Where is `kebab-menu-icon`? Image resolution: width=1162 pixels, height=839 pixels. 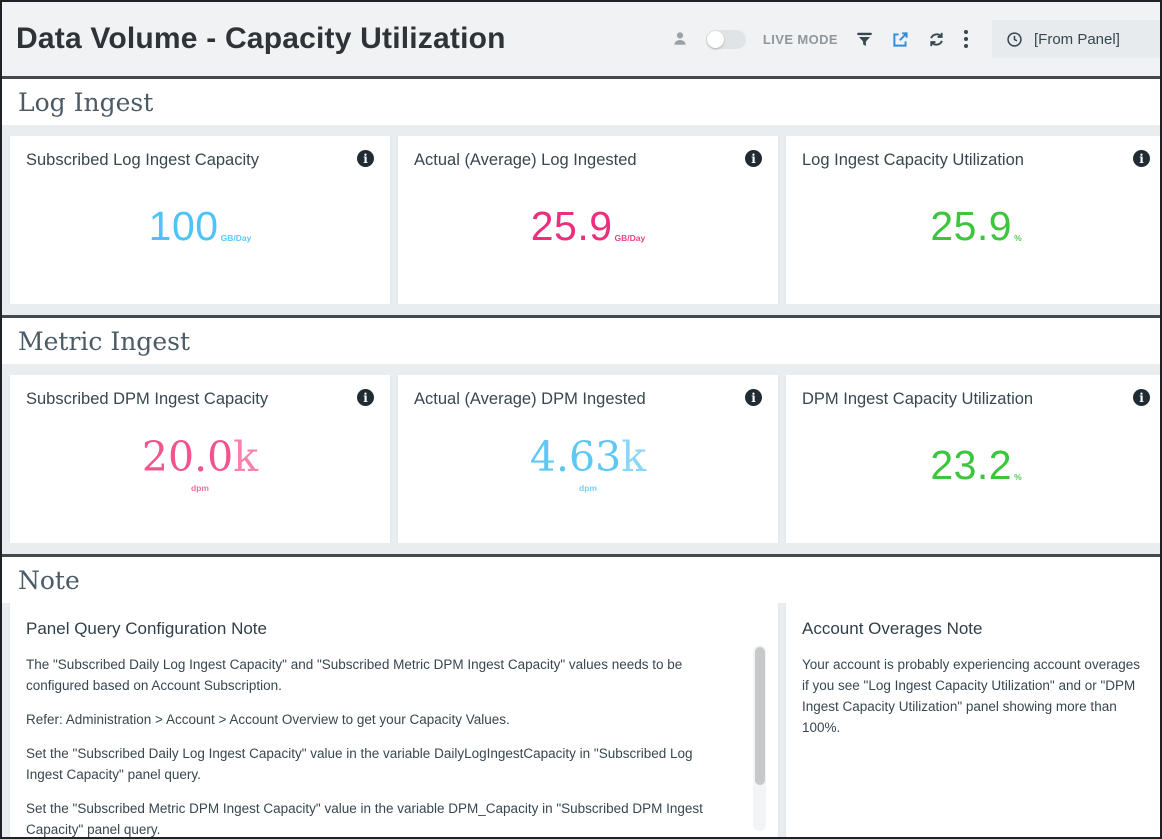
kebab-menu-icon is located at coordinates (966, 39).